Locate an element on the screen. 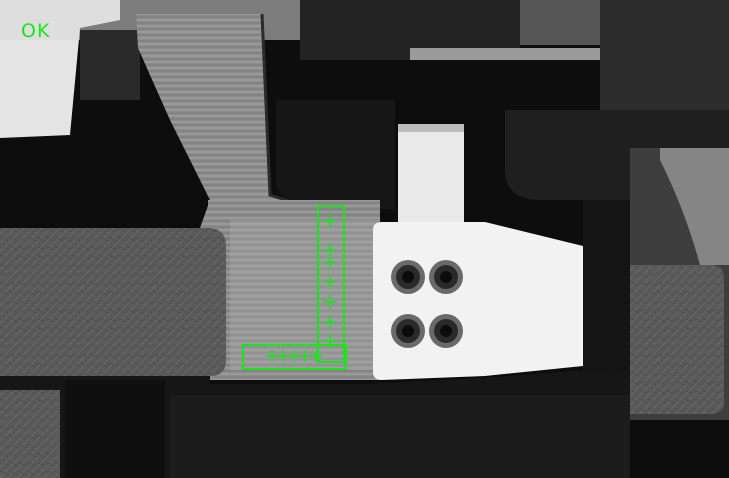 The height and width of the screenshot is (478, 729). inspection-status: OK is located at coordinates (36, 31).